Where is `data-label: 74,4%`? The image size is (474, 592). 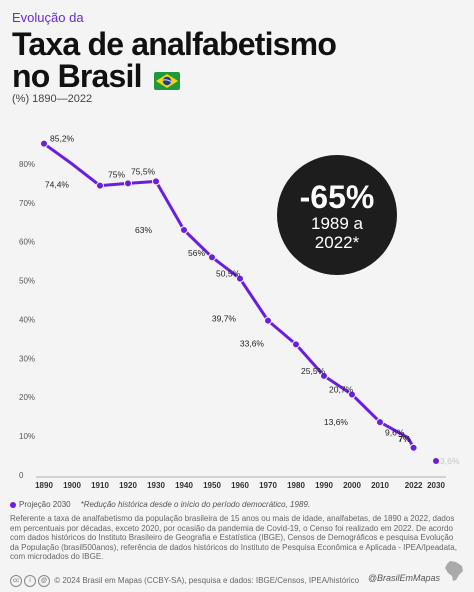
data-label: 74,4% is located at coordinates (57, 185).